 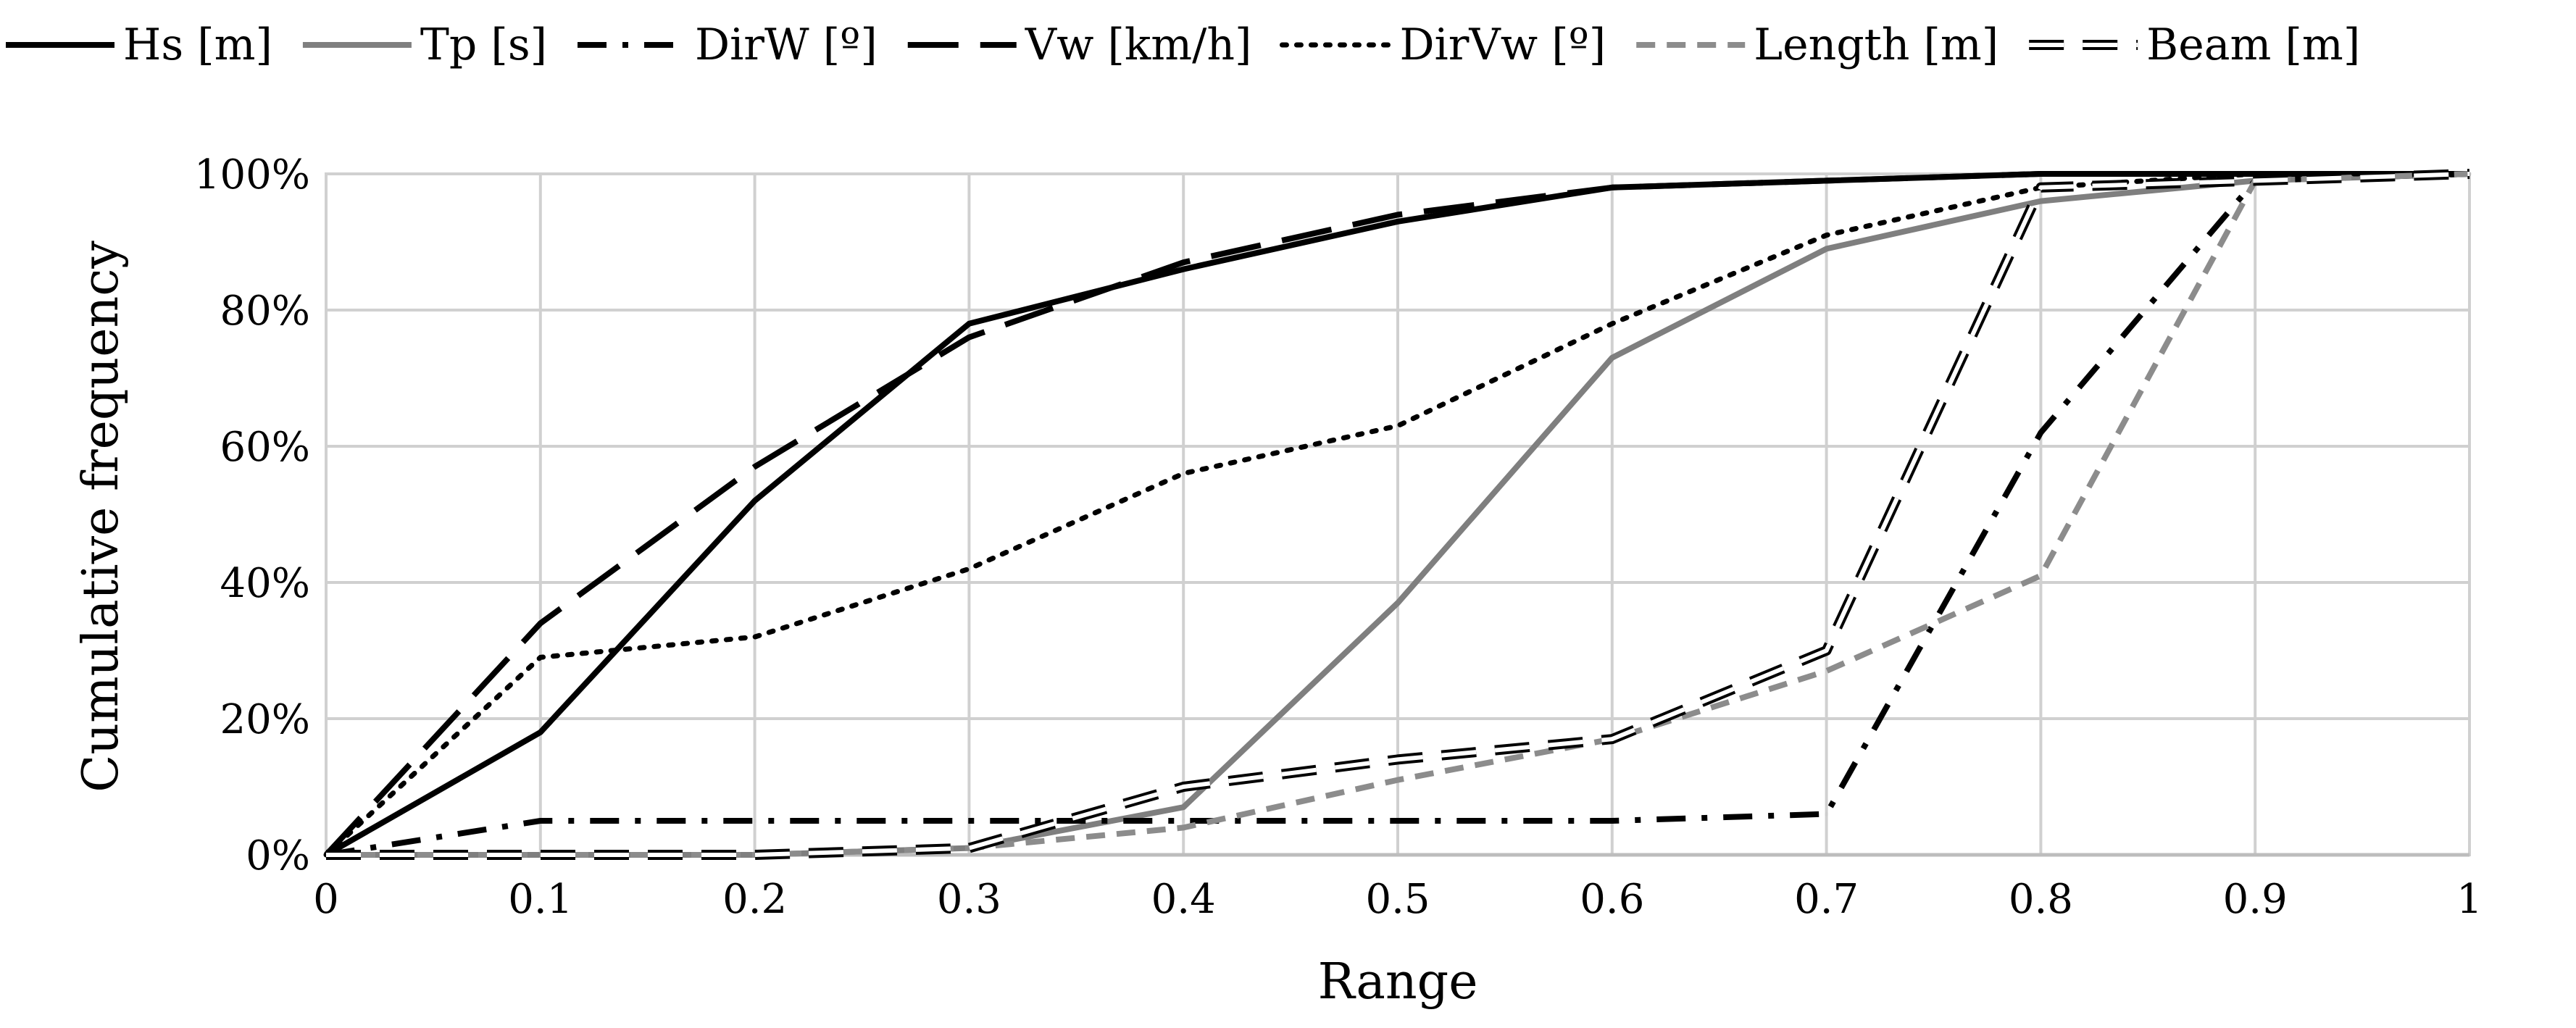 I want to click on x-tick-label: 0.1, so click(x=540, y=899).